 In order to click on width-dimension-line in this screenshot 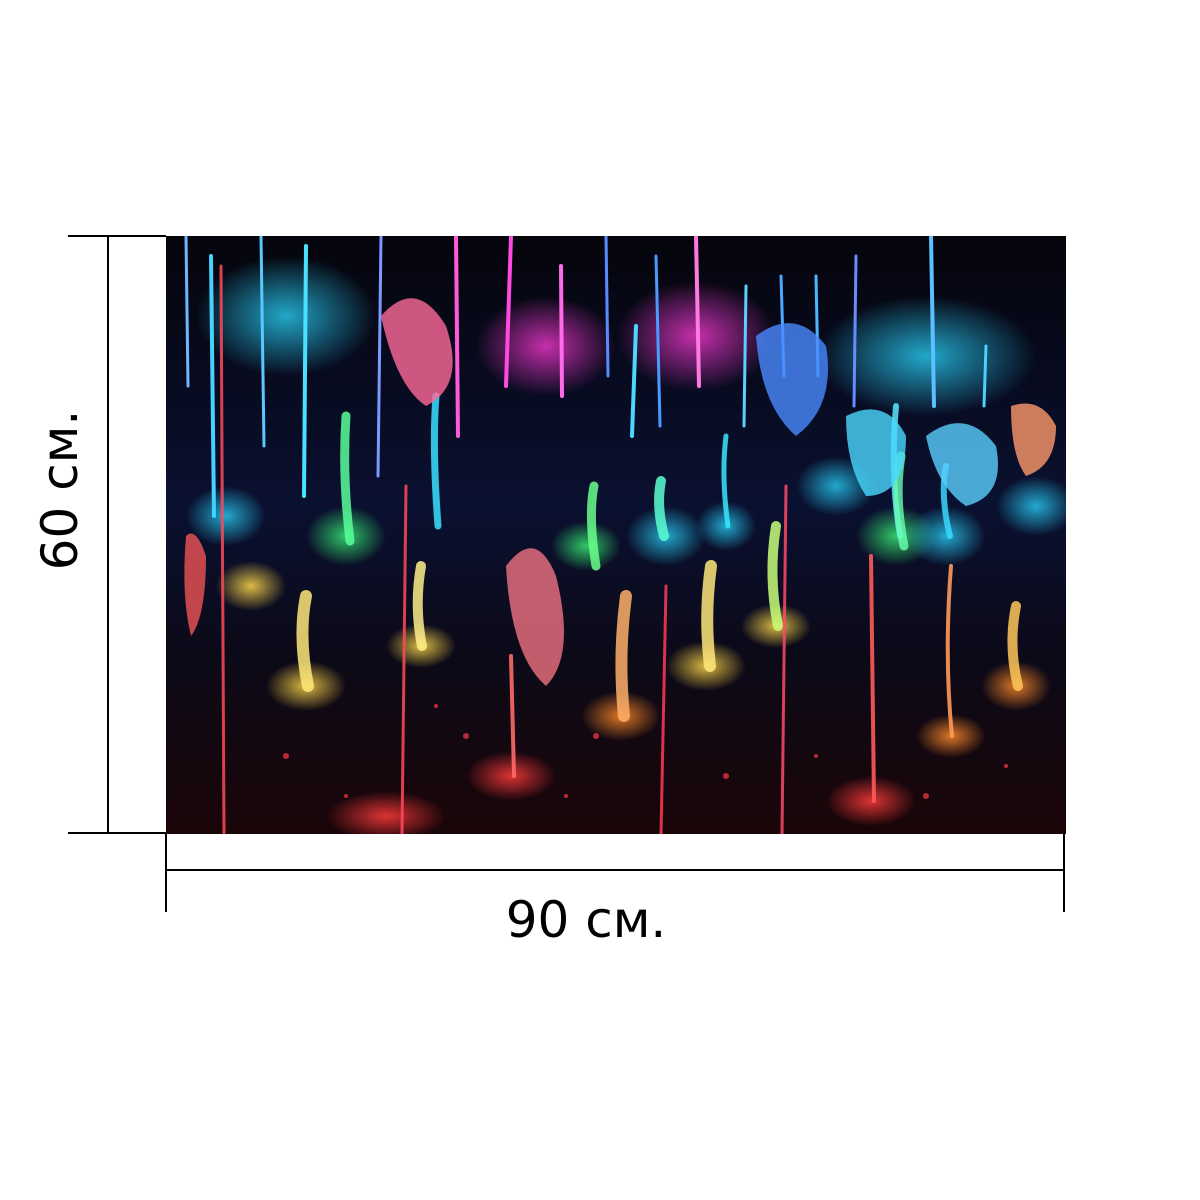, I will do `click(615, 870)`.